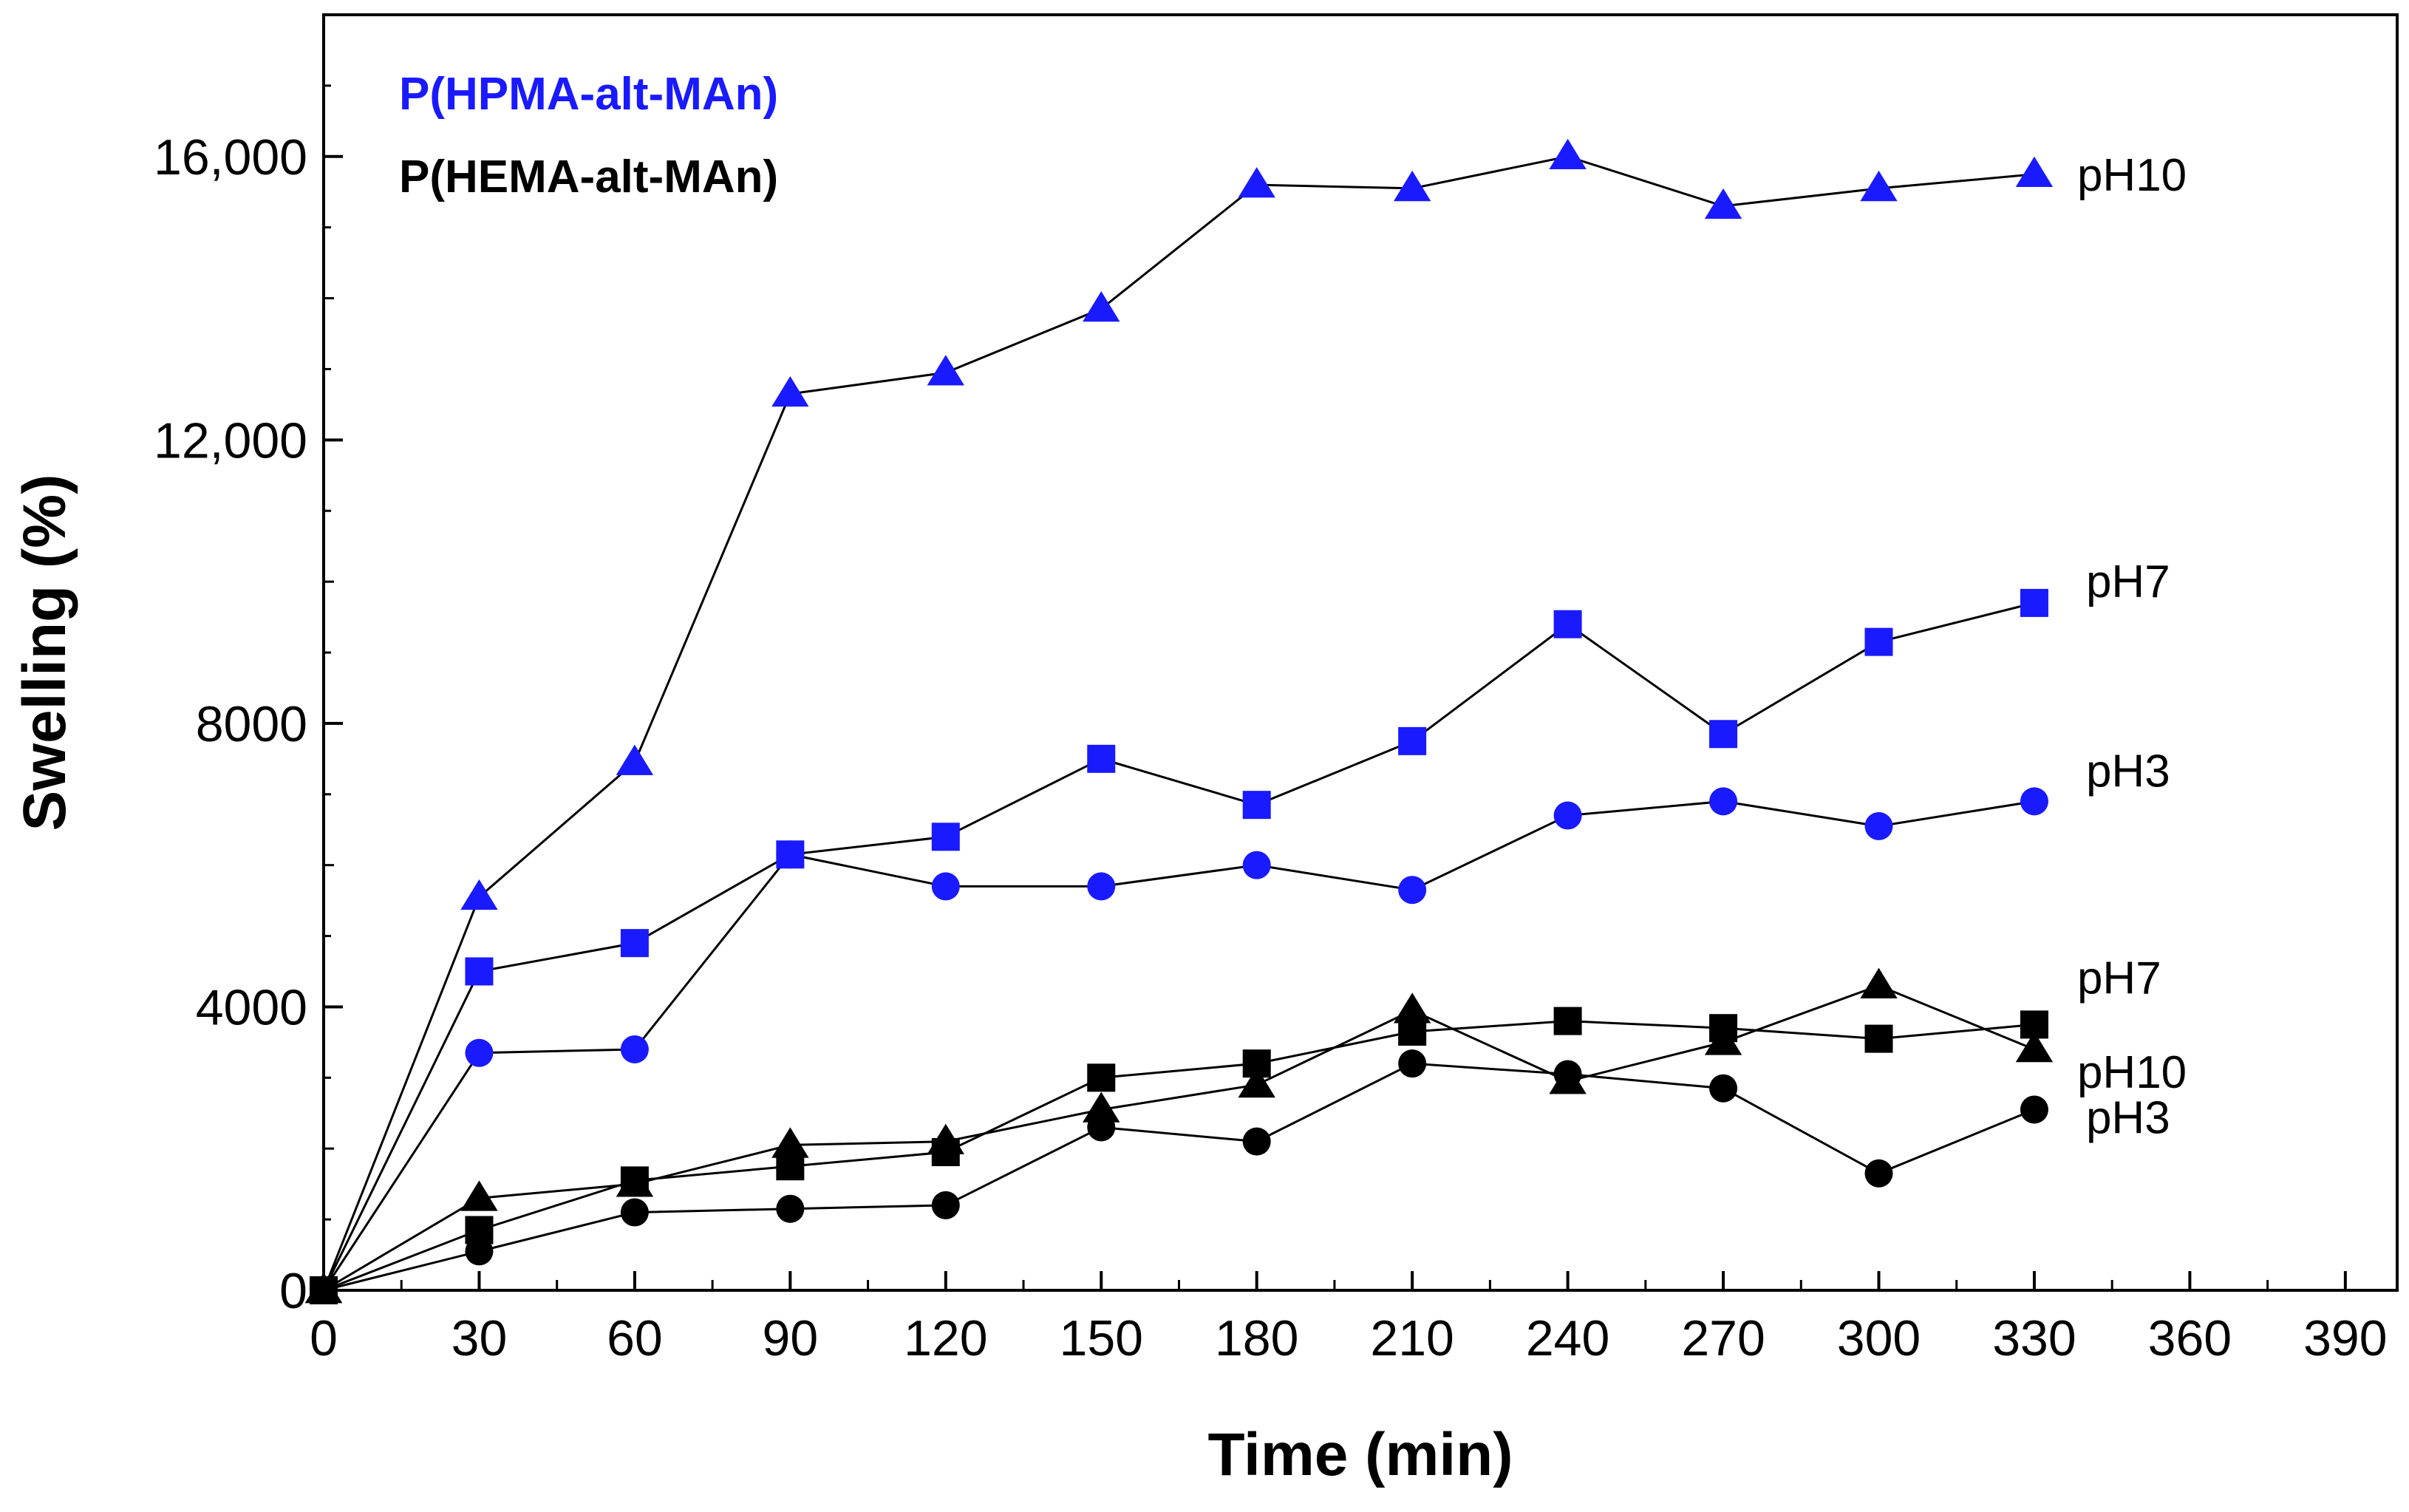  I want to click on series-line-ph7-hema, so click(1179, 1156).